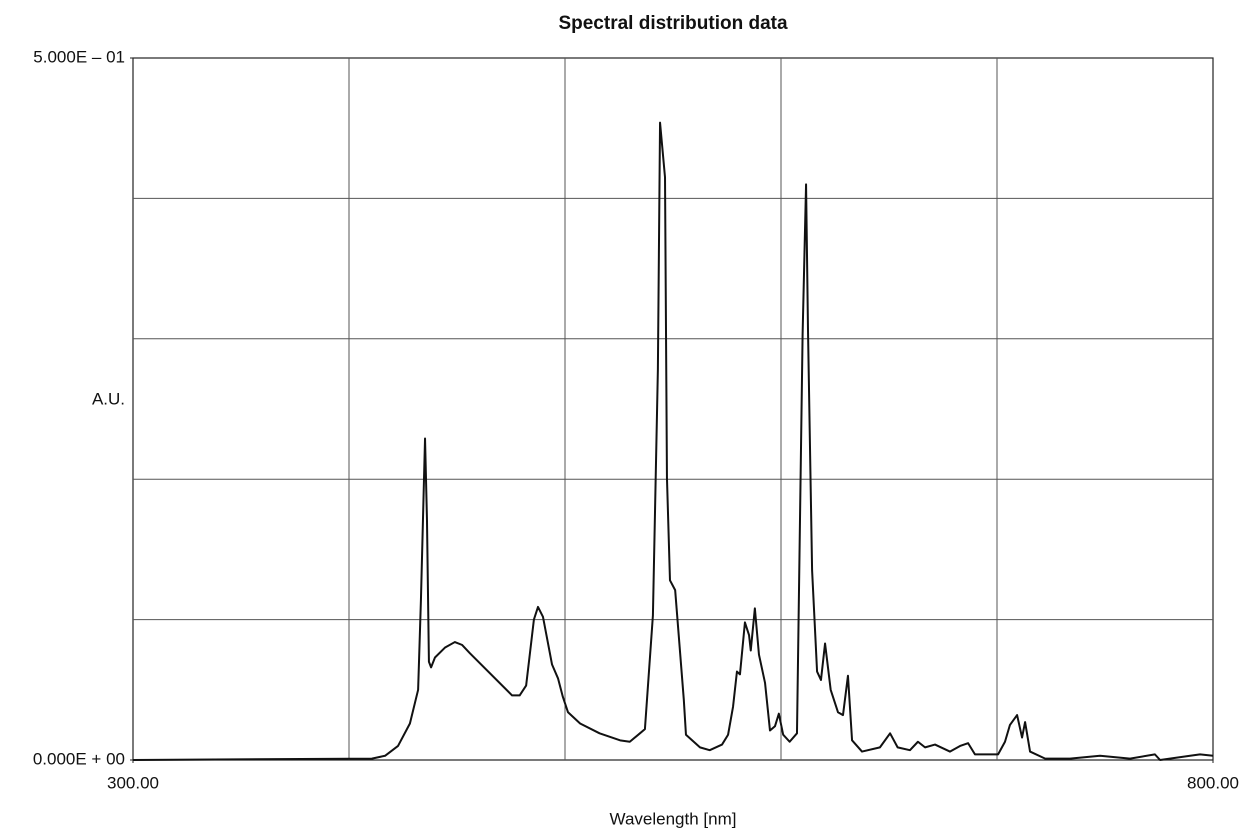  Describe the element at coordinates (79, 758) in the screenshot. I see `y-tick-label: 0.000E + 00` at that location.